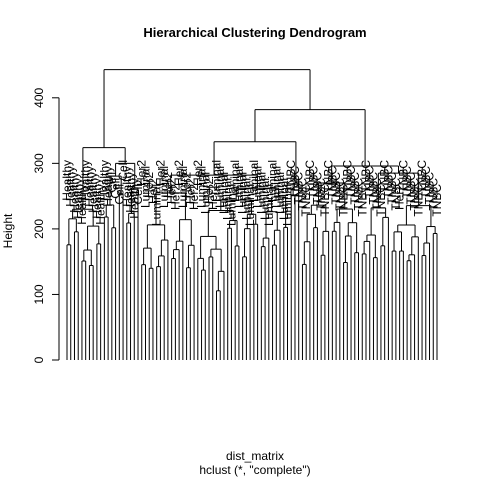 Image resolution: width=480 pixels, height=480 pixels. Describe the element at coordinates (39, 359) in the screenshot. I see `y-tick-label: 0` at that location.